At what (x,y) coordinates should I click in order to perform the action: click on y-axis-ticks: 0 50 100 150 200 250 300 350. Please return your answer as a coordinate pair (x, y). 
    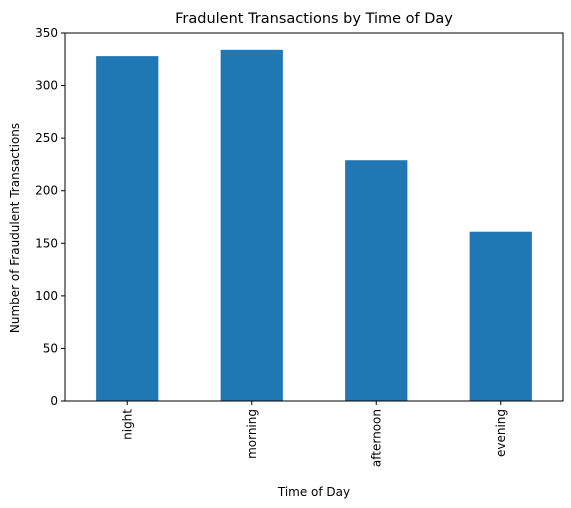
    Looking at the image, I should click on (50, 217).